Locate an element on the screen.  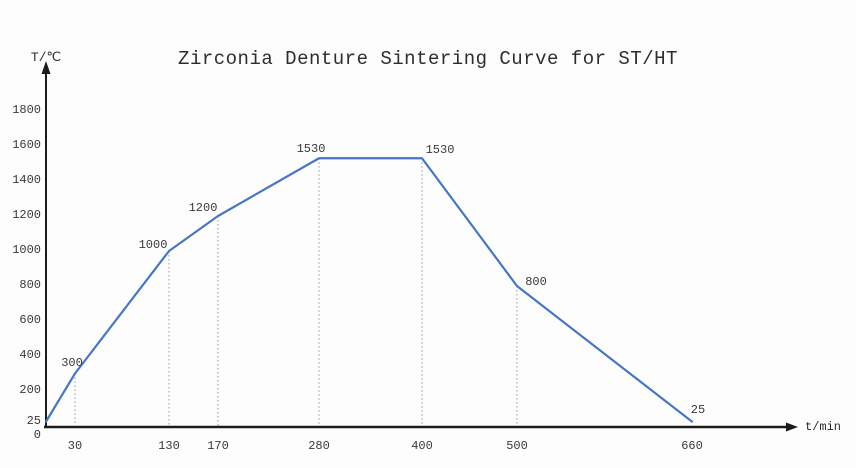
y-tick-0: 0 is located at coordinates (37, 435).